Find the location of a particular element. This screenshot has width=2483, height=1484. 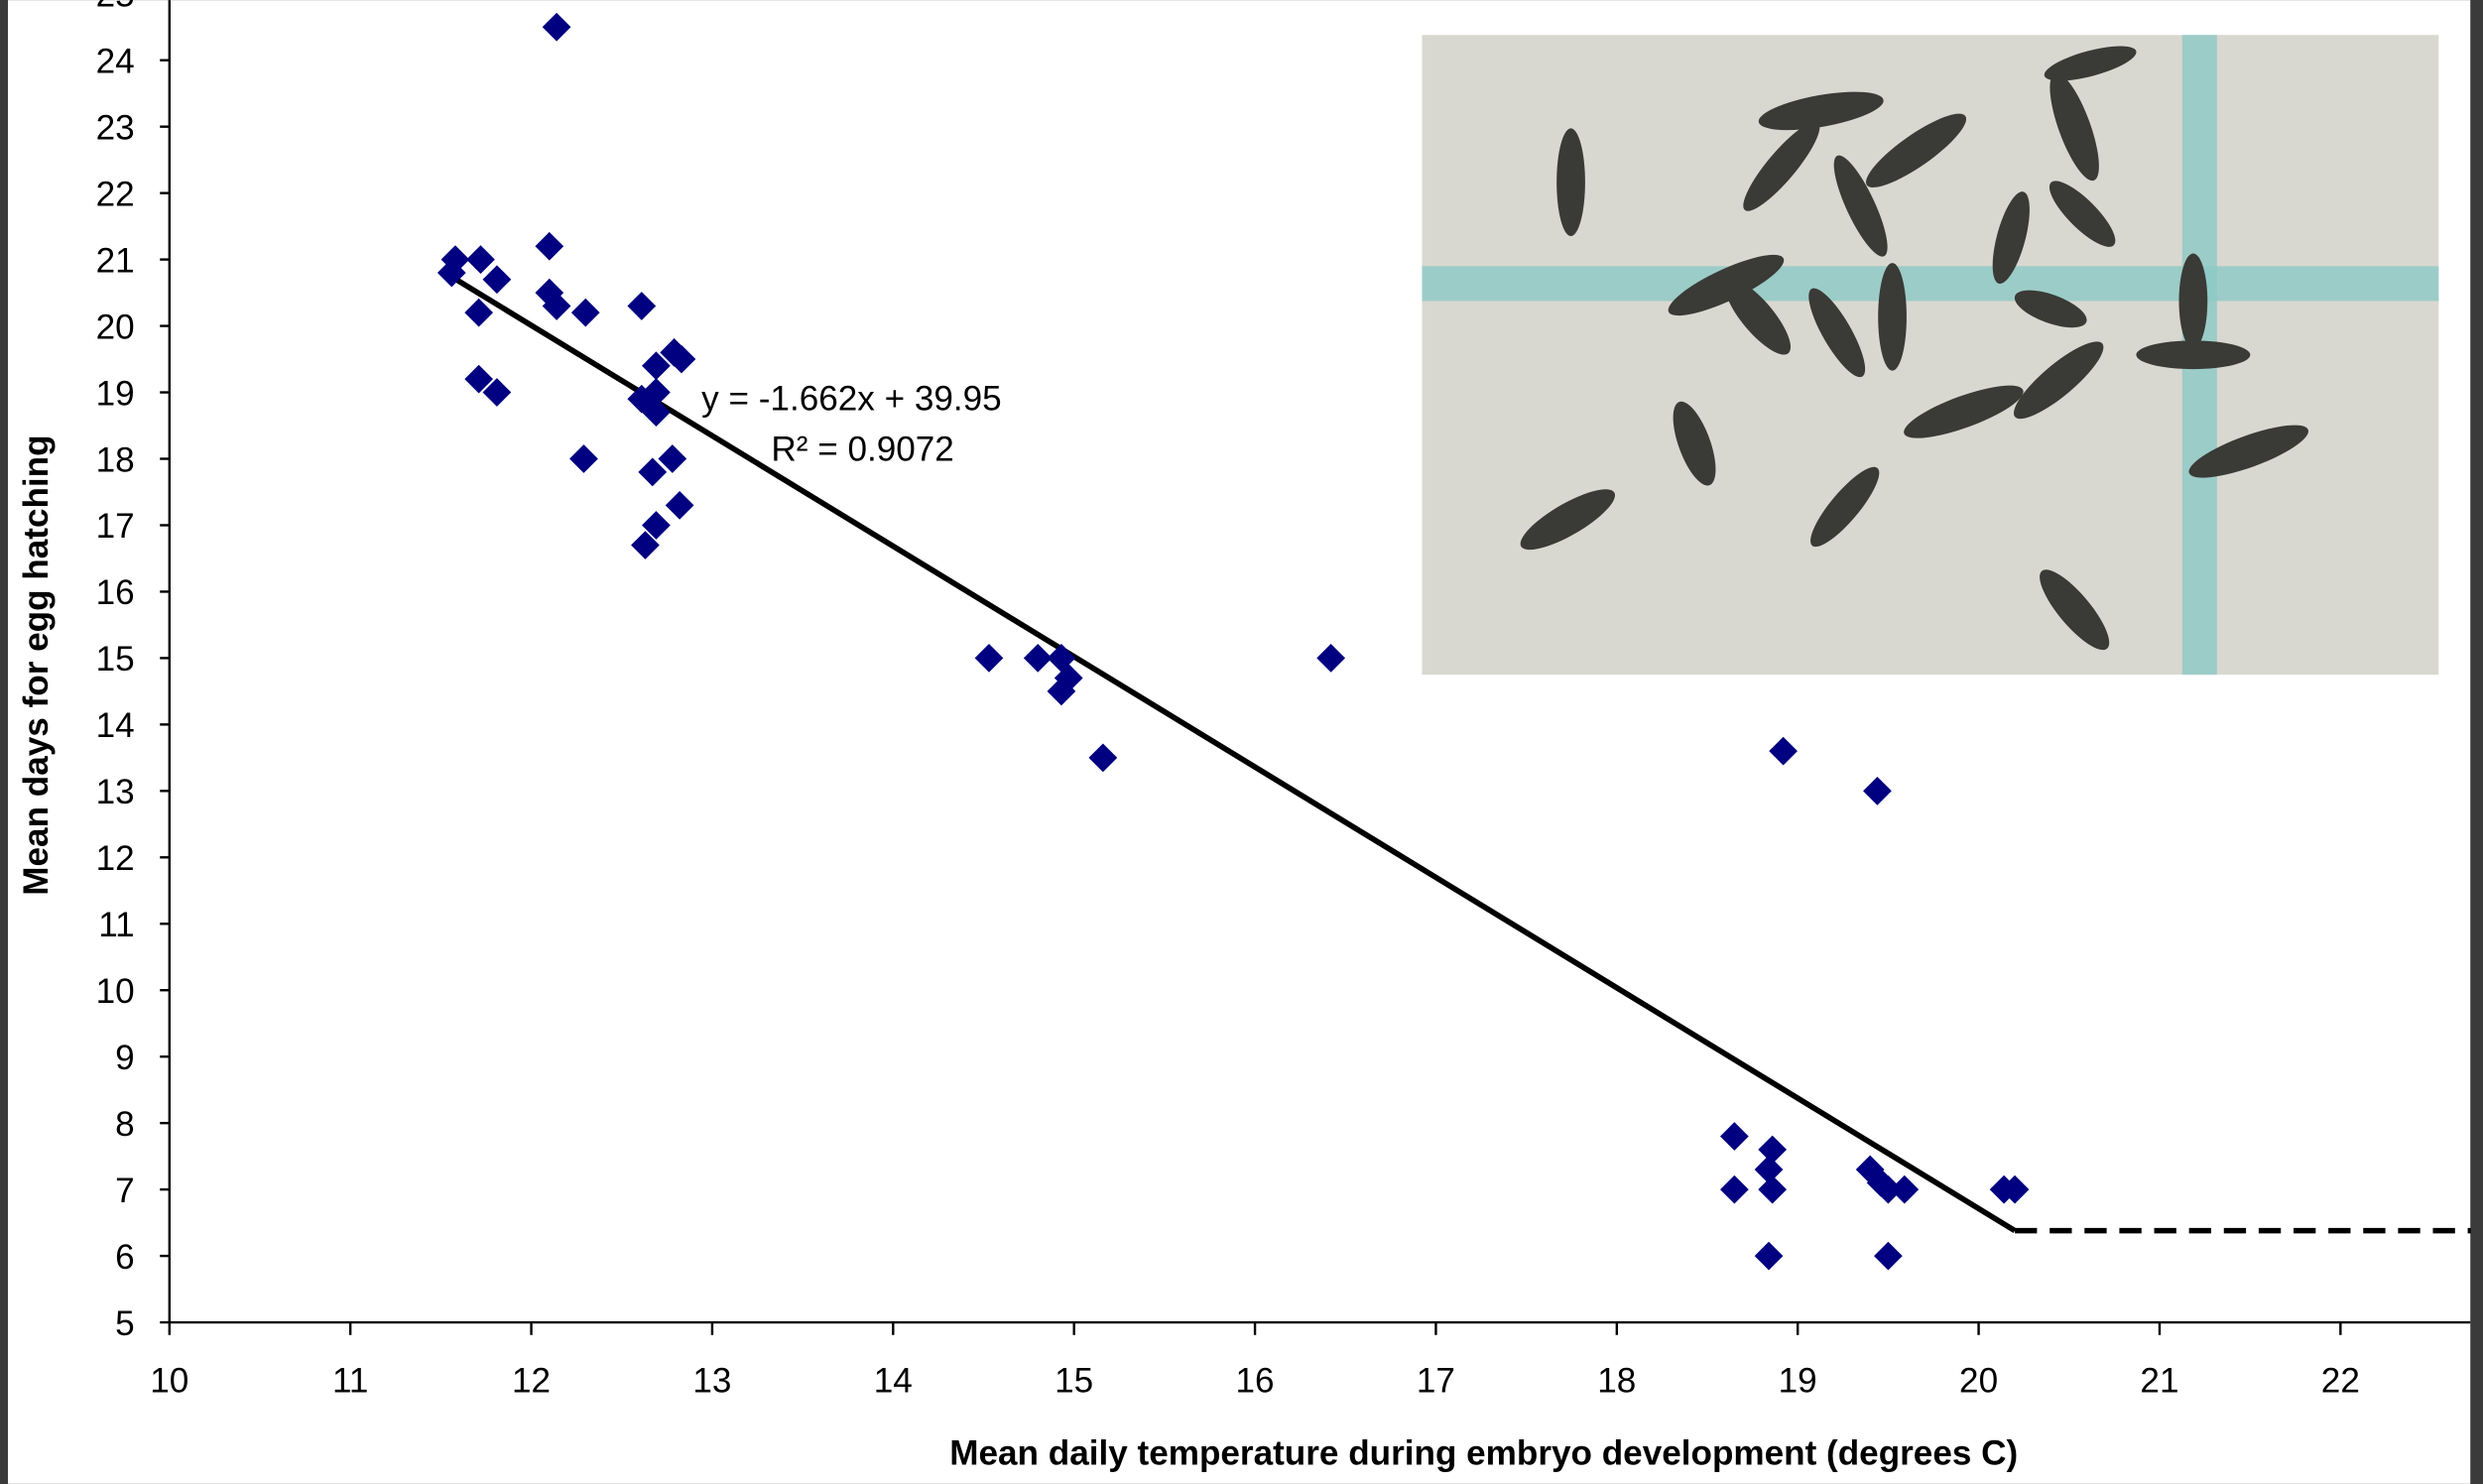

y-tick-label: 10 is located at coordinates (115, 991).